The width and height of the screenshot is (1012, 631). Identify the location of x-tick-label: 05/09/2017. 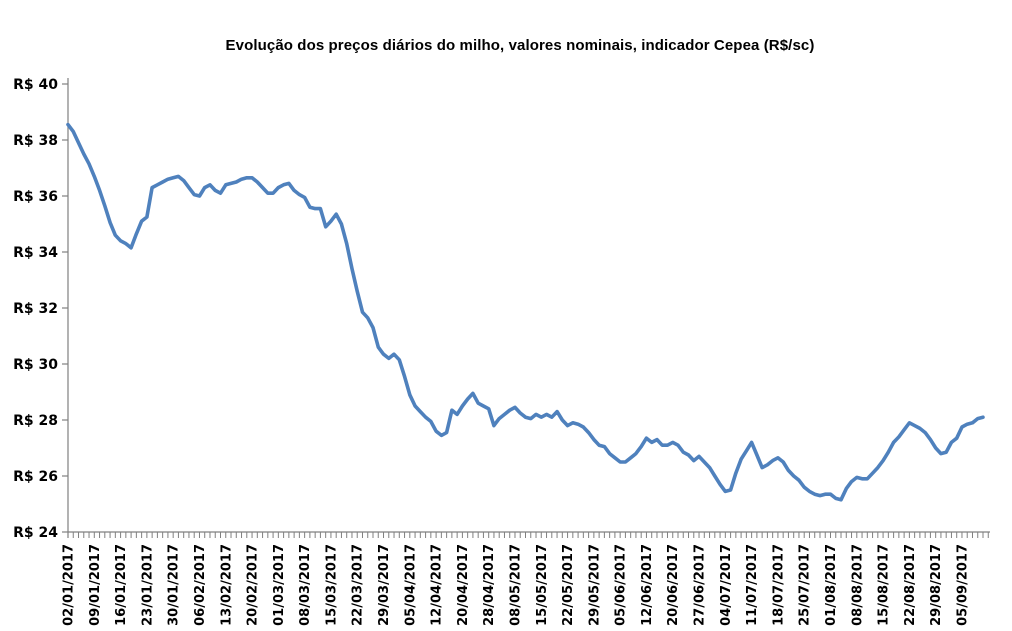
(962, 585).